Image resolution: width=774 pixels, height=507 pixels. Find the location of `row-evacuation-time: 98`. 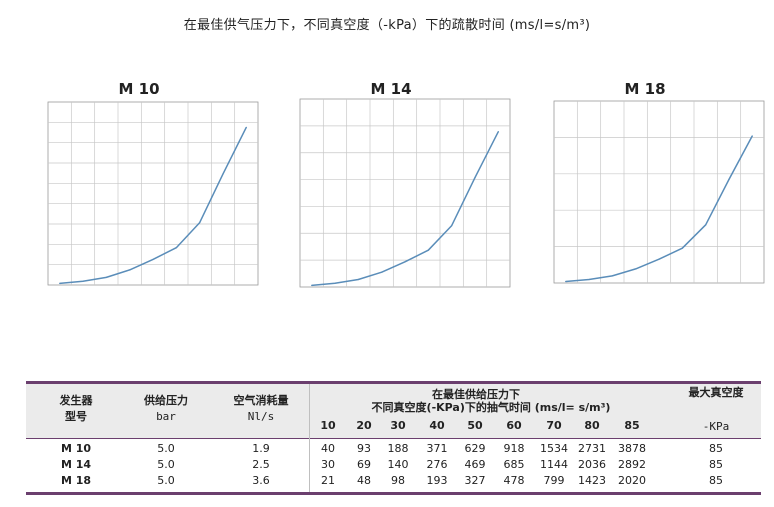

row-evacuation-time: 98 is located at coordinates (398, 480).